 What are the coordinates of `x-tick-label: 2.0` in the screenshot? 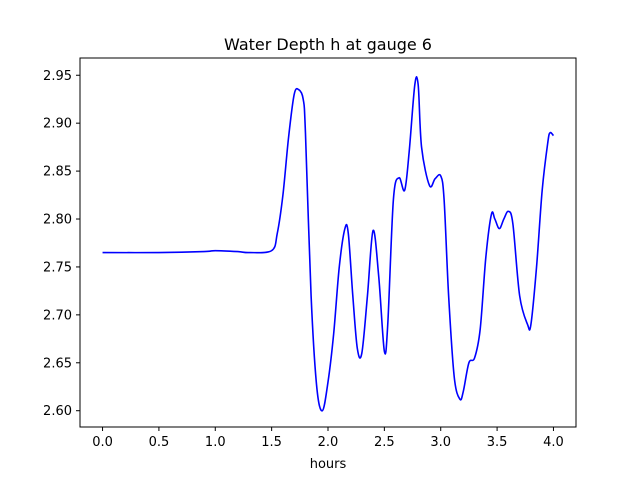 It's located at (328, 442).